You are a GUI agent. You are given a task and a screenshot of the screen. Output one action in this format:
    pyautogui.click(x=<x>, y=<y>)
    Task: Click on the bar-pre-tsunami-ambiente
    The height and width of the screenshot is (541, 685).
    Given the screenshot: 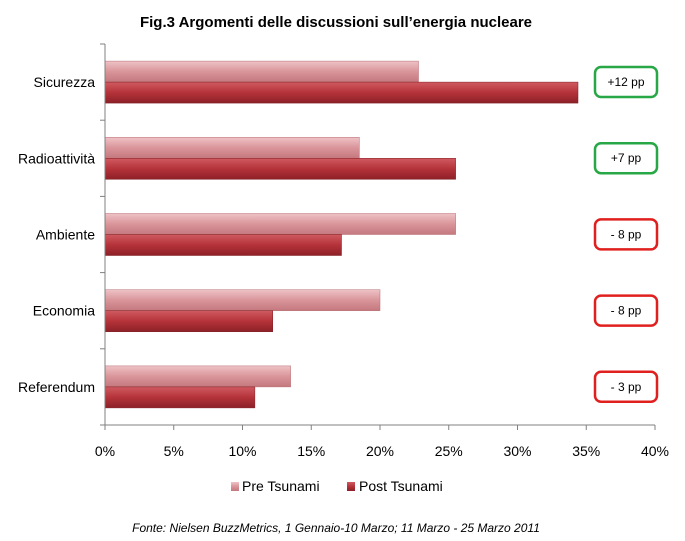 What is the action you would take?
    pyautogui.click(x=280, y=224)
    